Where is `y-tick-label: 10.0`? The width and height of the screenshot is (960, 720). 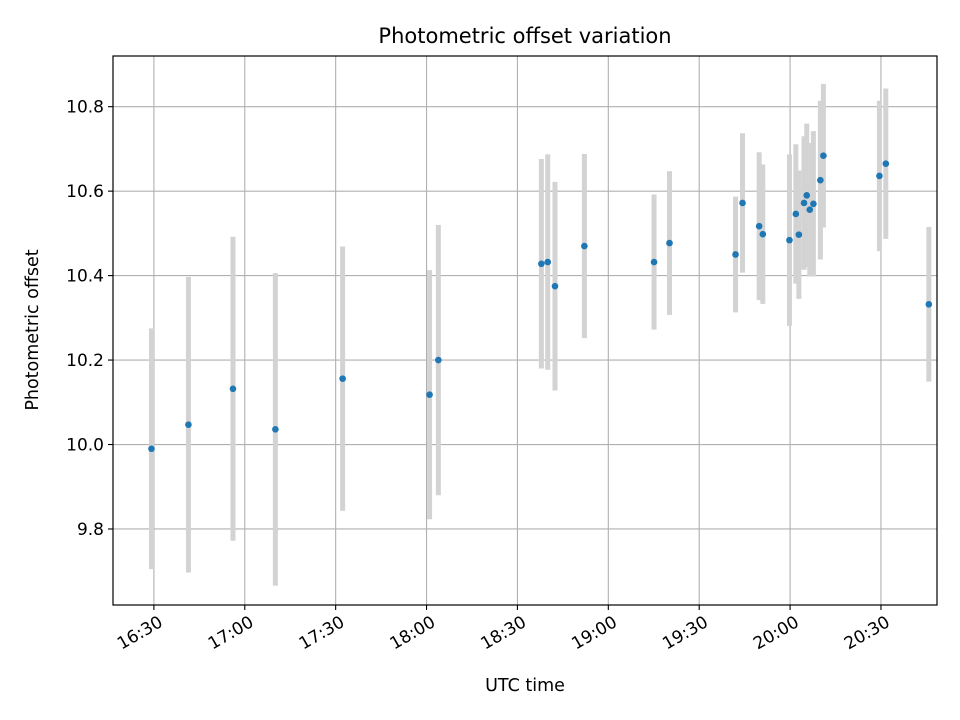 y-tick-label: 10.0 is located at coordinates (85, 446).